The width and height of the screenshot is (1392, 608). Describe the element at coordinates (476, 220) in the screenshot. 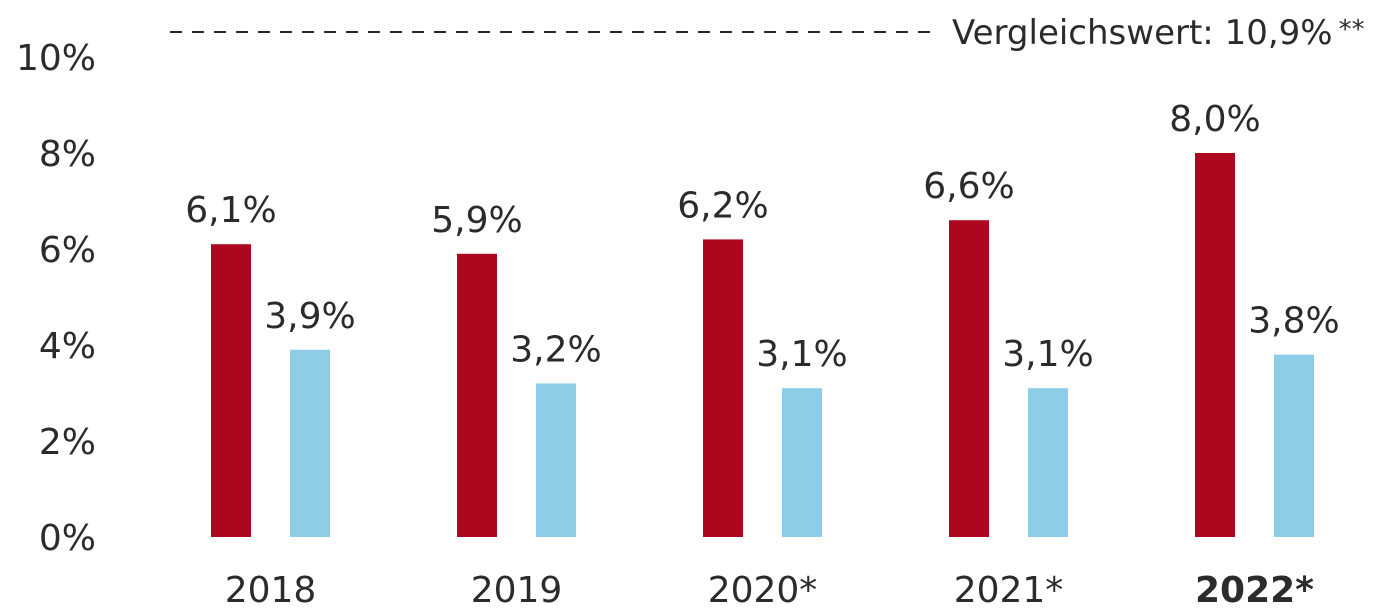

I see `data-label: 5,9%` at that location.